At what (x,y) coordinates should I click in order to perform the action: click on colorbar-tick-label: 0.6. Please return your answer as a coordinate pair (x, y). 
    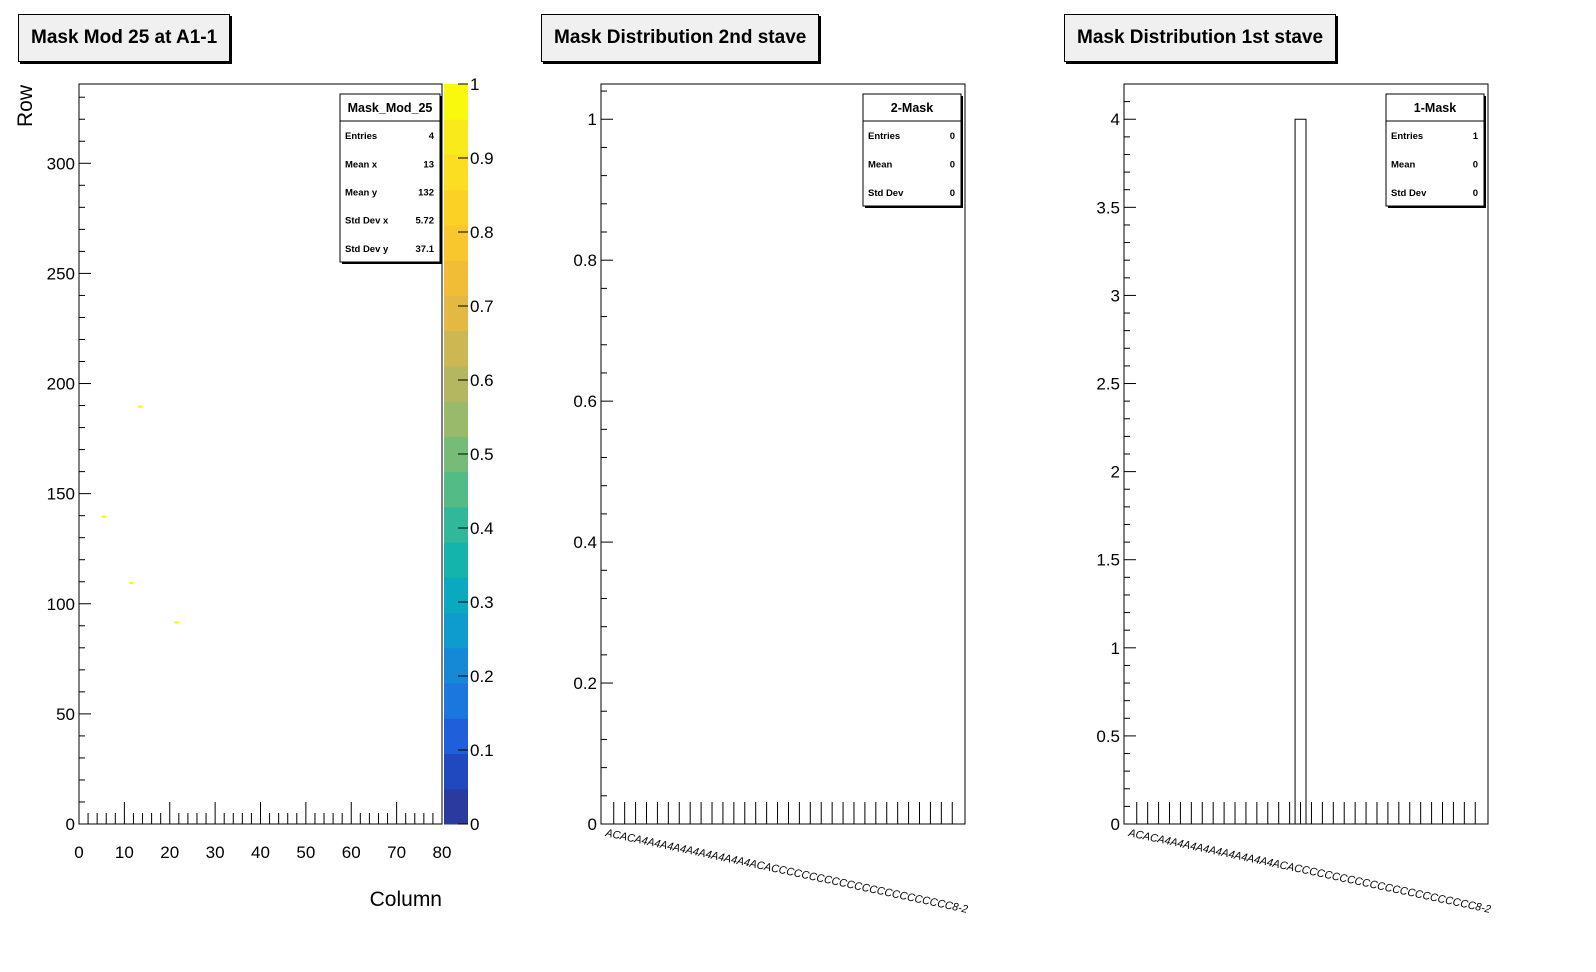
    Looking at the image, I should click on (482, 380).